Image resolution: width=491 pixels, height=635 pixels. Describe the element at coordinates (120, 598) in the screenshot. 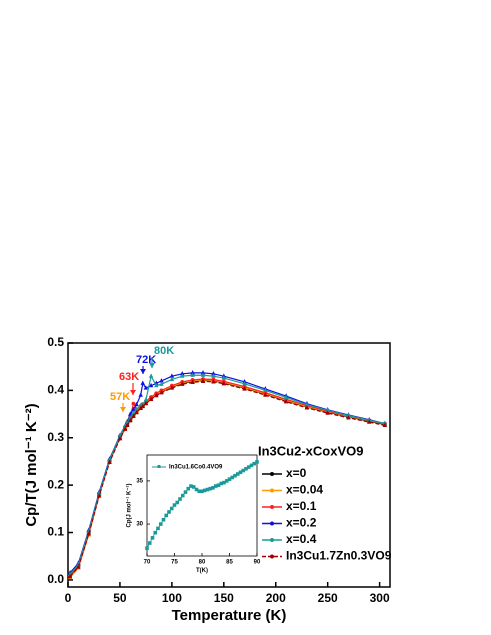

I see `x-tick-label: 50` at that location.